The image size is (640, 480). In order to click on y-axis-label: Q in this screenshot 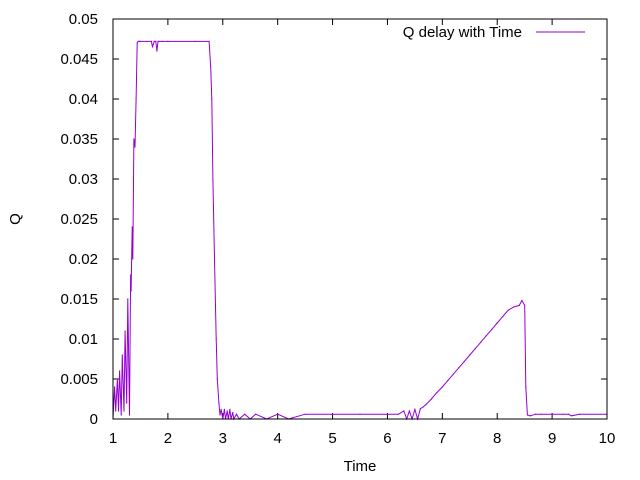, I will do `click(15, 219)`.